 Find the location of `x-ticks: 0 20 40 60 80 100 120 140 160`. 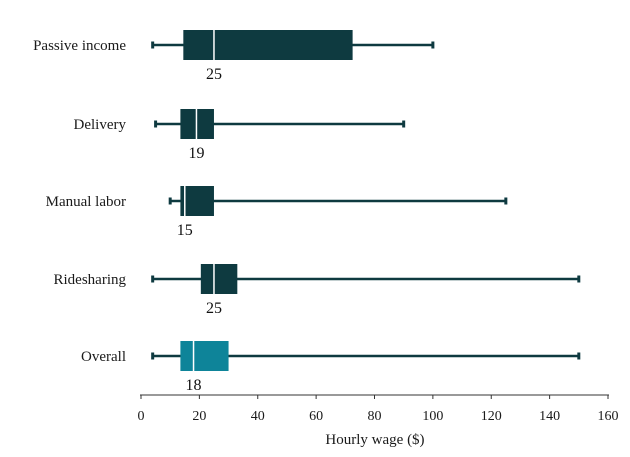

x-ticks: 0 20 40 60 80 100 120 140 160 is located at coordinates (378, 409).